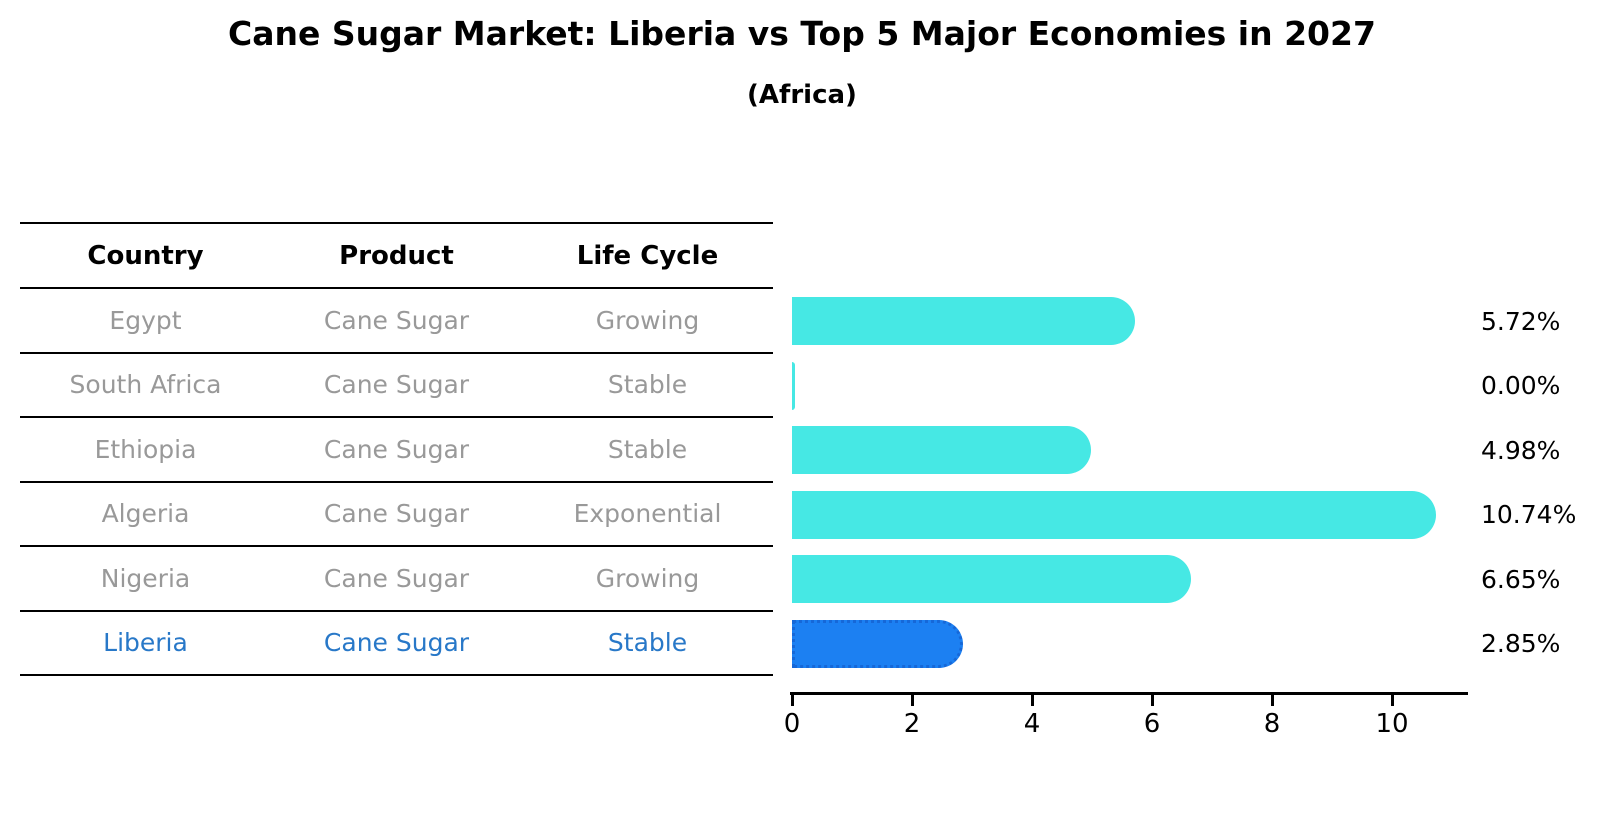  What do you see at coordinates (1152, 724) in the screenshot?
I see `x-axis-tick-label: 6` at bounding box center [1152, 724].